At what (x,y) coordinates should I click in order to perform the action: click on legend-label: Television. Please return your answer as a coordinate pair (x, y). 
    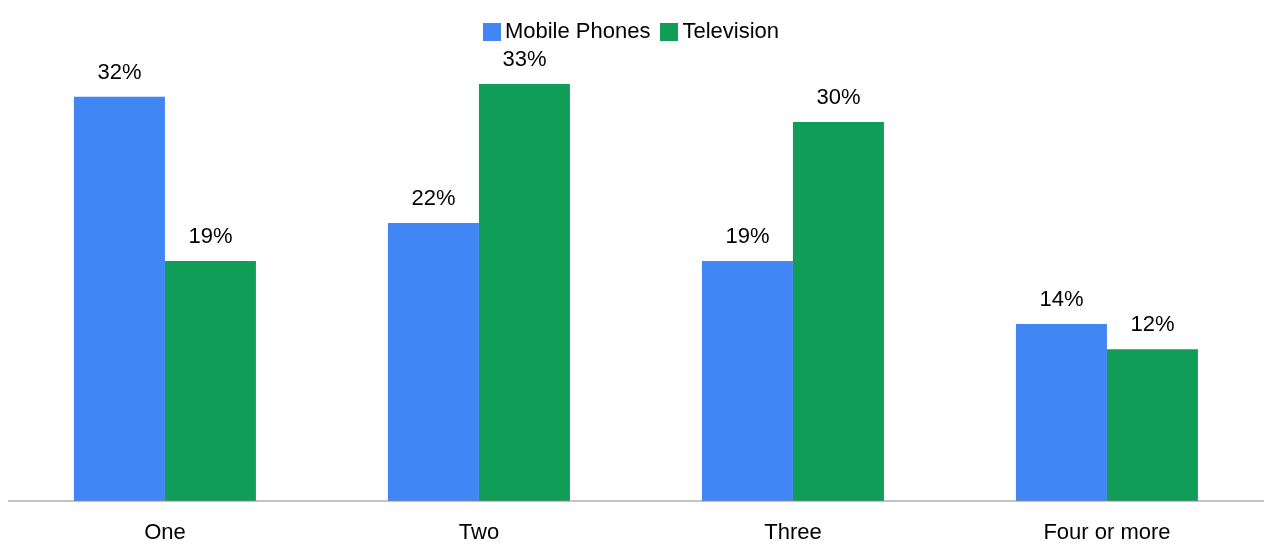
    Looking at the image, I should click on (731, 30).